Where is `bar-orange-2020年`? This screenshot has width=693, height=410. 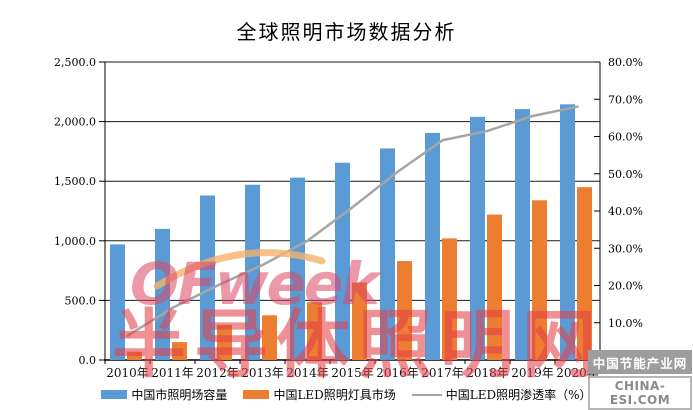 bar-orange-2020年 is located at coordinates (584, 273).